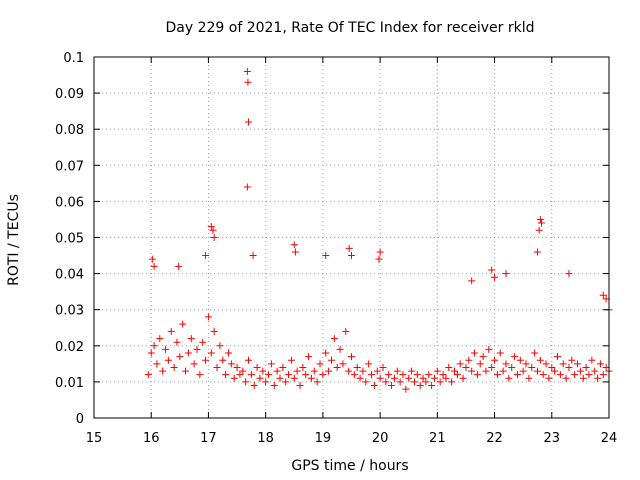 The width and height of the screenshot is (640, 480). Describe the element at coordinates (69, 202) in the screenshot. I see `y-tick-label: 0.06` at that location.